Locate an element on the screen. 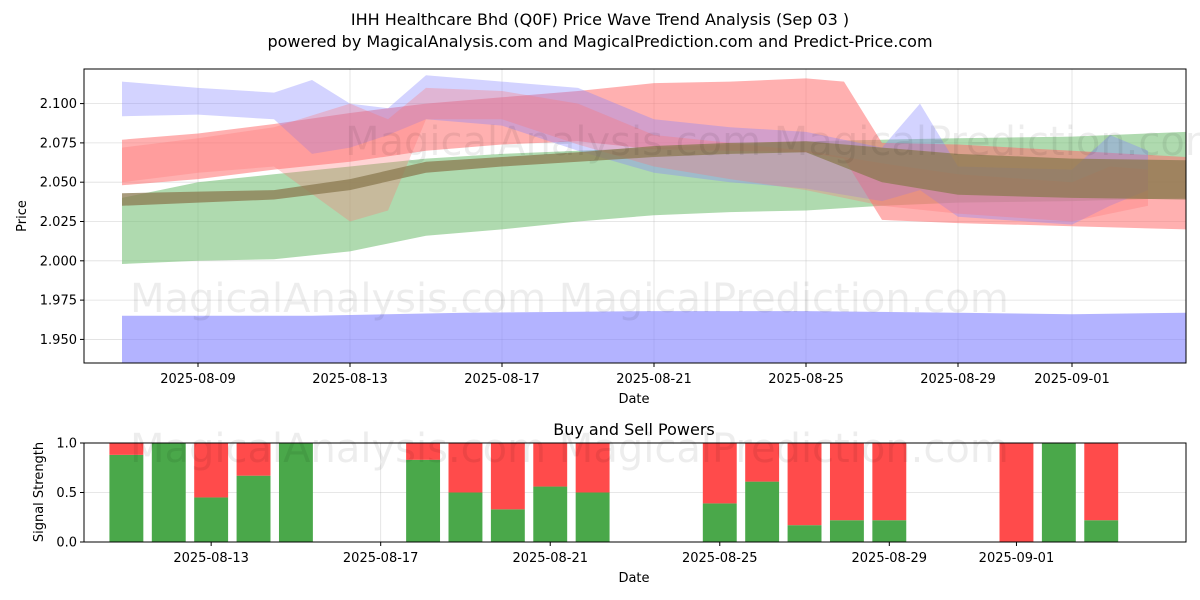 The image size is (1200, 600). price-x-tick-label: 2025-08-21 is located at coordinates (654, 379).